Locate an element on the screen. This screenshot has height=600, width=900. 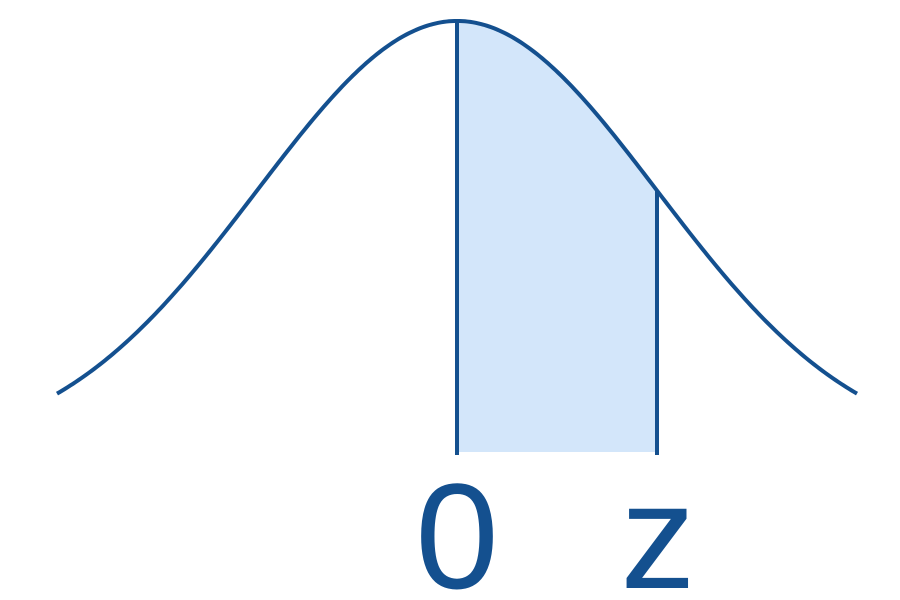
tick-label-0: 0 is located at coordinates (456, 526).